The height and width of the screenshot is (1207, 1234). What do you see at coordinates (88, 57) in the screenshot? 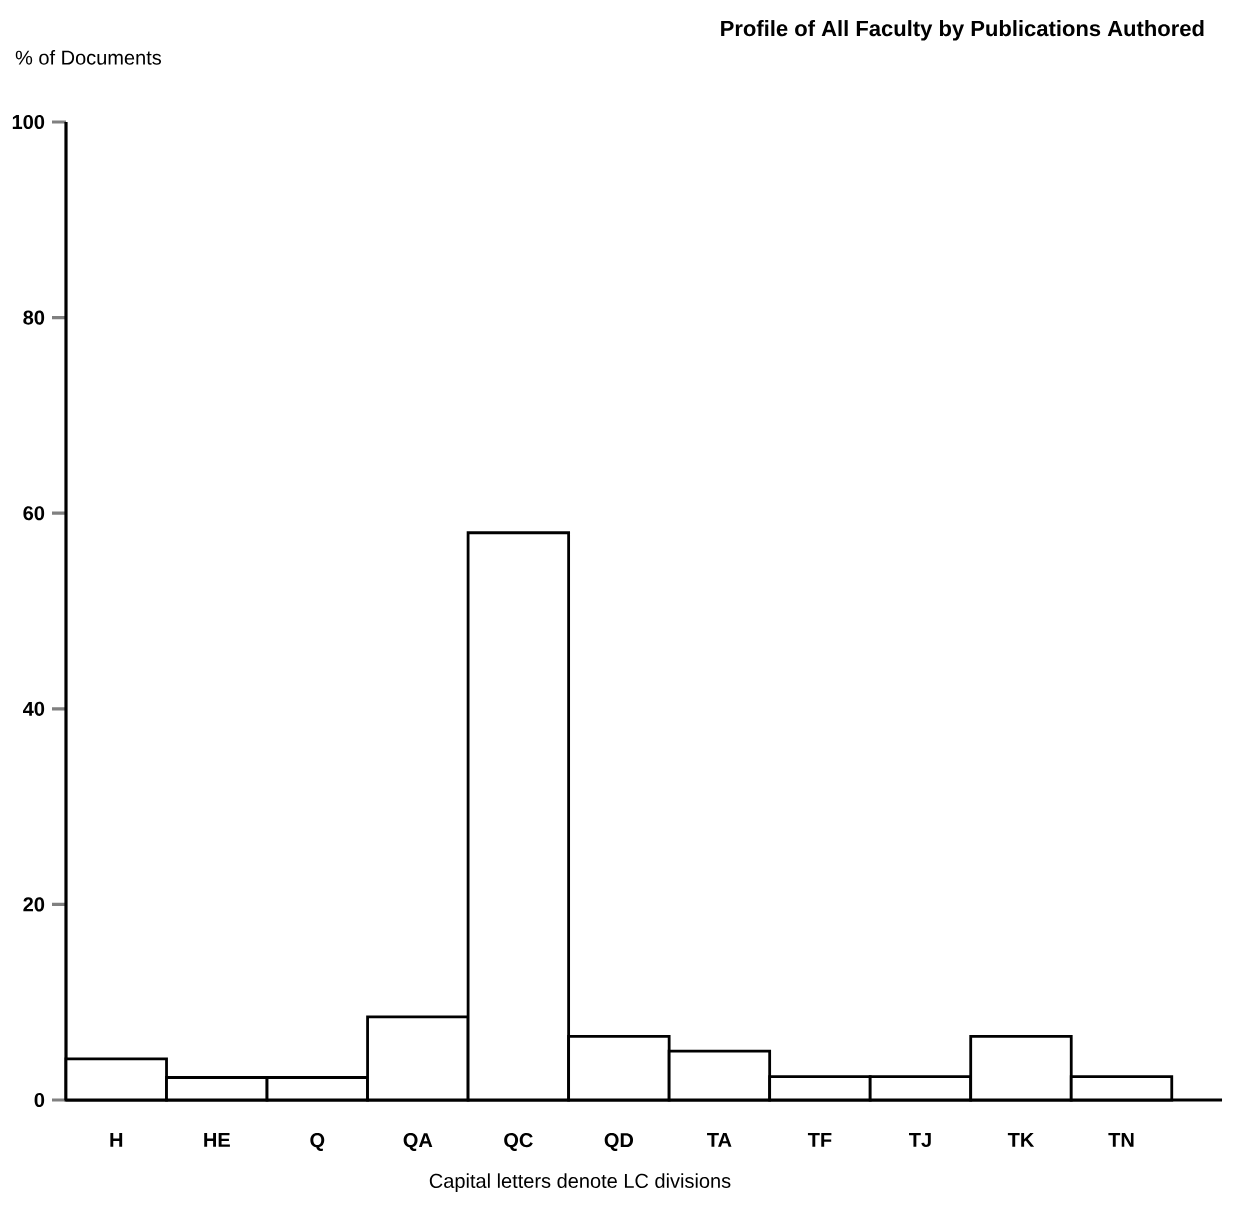
I see `y-axis-title: % of Documents` at bounding box center [88, 57].